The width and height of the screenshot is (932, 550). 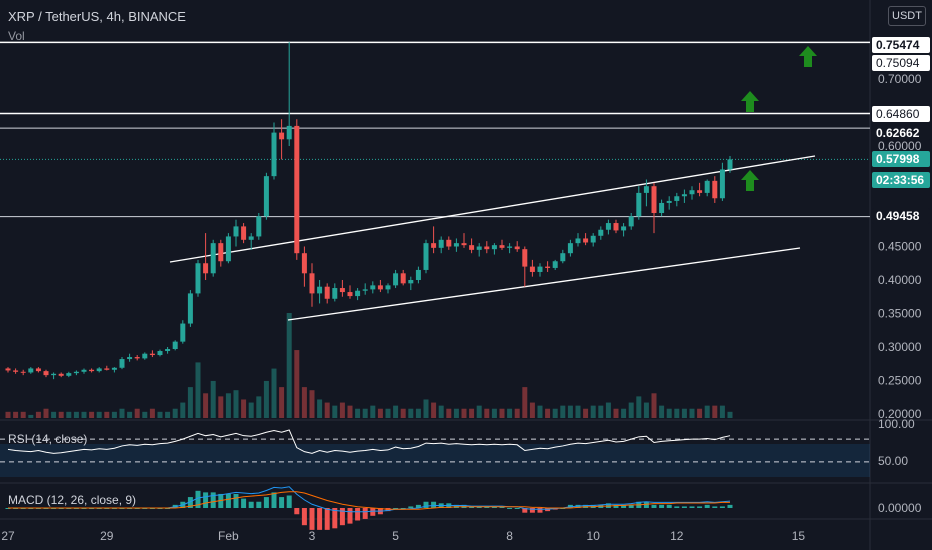 I want to click on price-label-064860: 0.64860, so click(x=901, y=114).